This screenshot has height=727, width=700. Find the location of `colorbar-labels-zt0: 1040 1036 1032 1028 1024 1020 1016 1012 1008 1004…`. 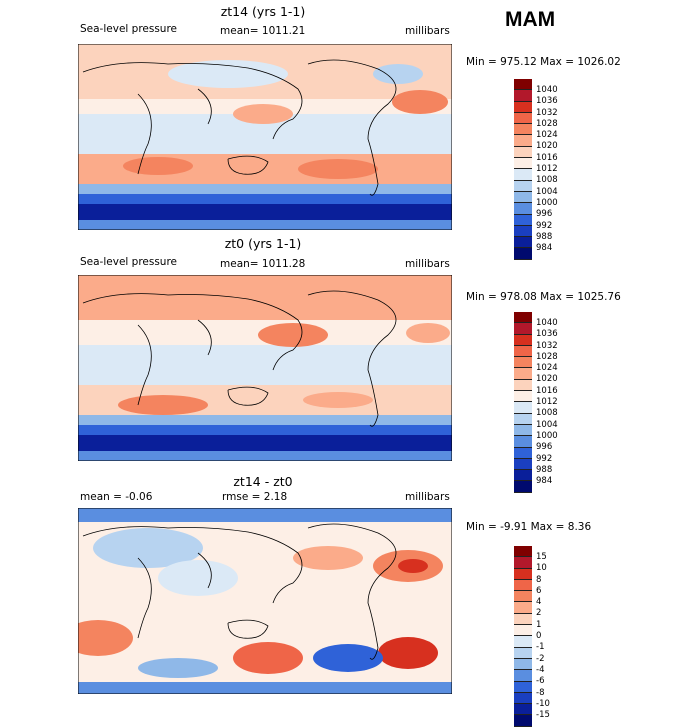

colorbar-labels-zt0: 1040 1036 1032 1028 1024 1020 1016 1012 1008 1004… is located at coordinates (547, 399).